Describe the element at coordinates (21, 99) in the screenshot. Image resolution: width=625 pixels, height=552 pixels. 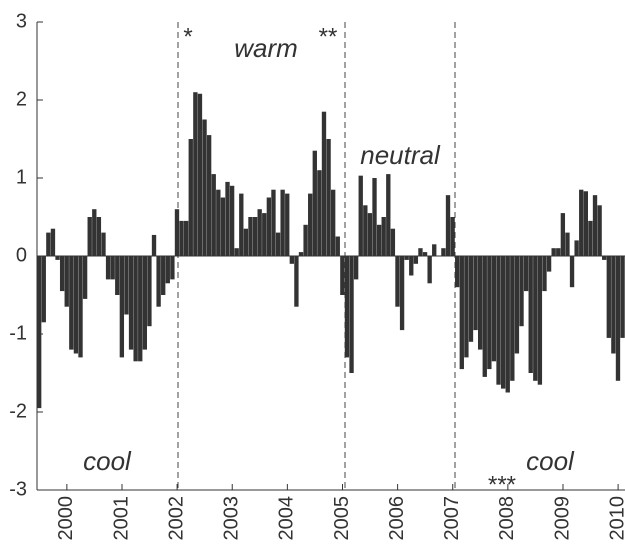
I see `y-tick-label: 2` at that location.